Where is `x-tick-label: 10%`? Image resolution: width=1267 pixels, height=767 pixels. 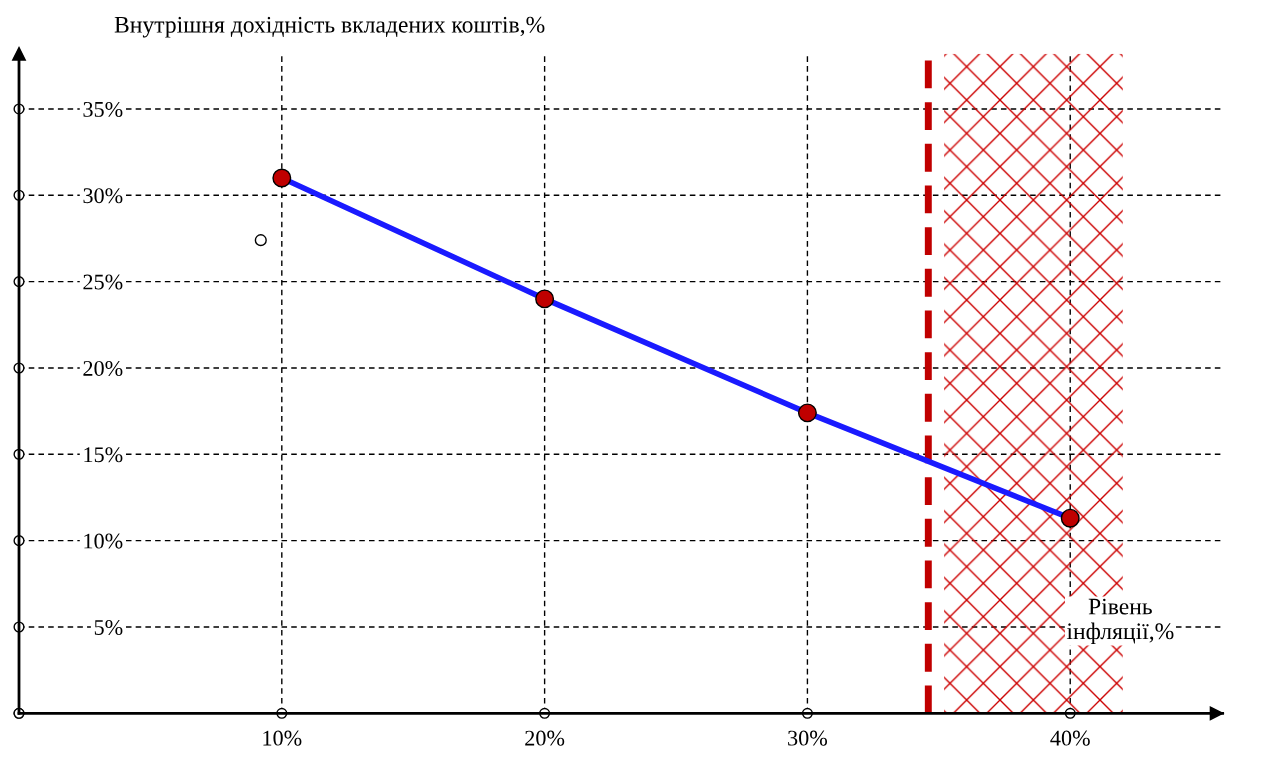
x-tick-label: 10% is located at coordinates (282, 738).